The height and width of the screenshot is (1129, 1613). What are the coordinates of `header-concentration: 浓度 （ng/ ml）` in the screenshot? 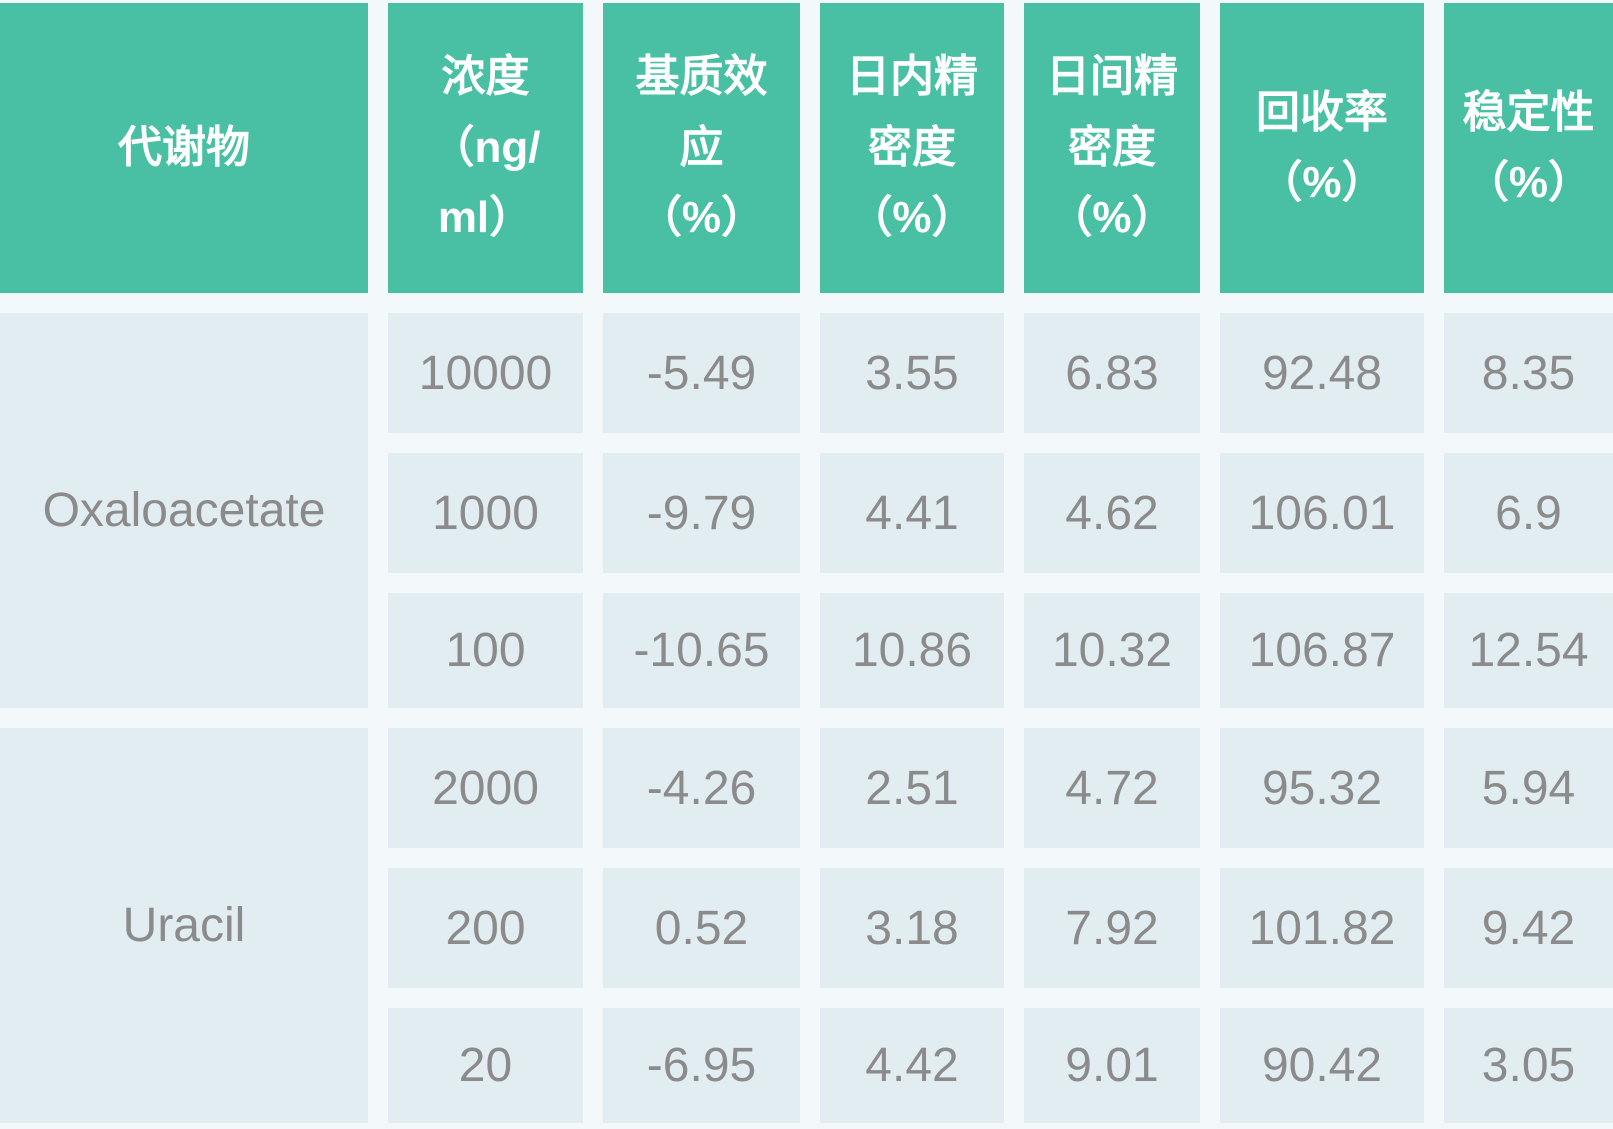 It's located at (485, 148).